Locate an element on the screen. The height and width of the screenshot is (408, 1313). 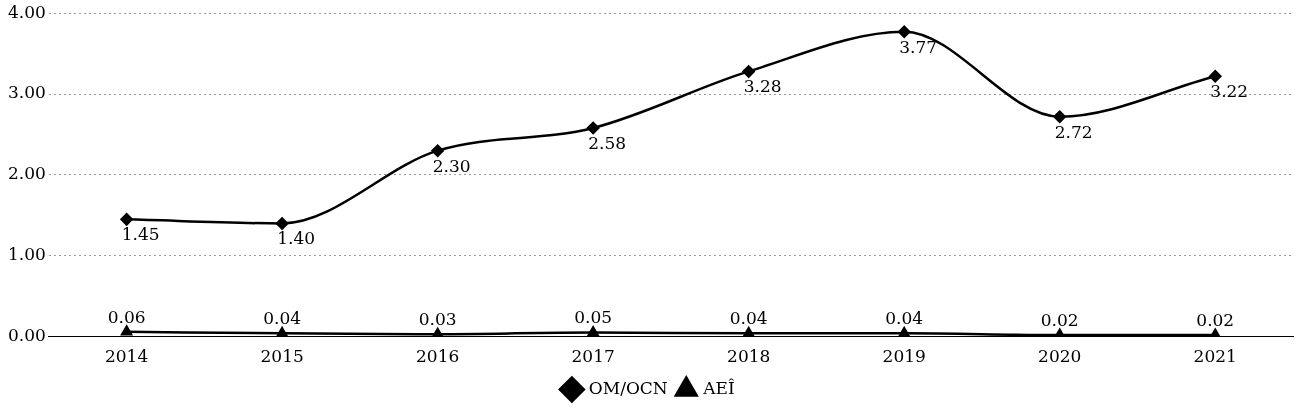
data-label: 0.03 is located at coordinates (437, 319).